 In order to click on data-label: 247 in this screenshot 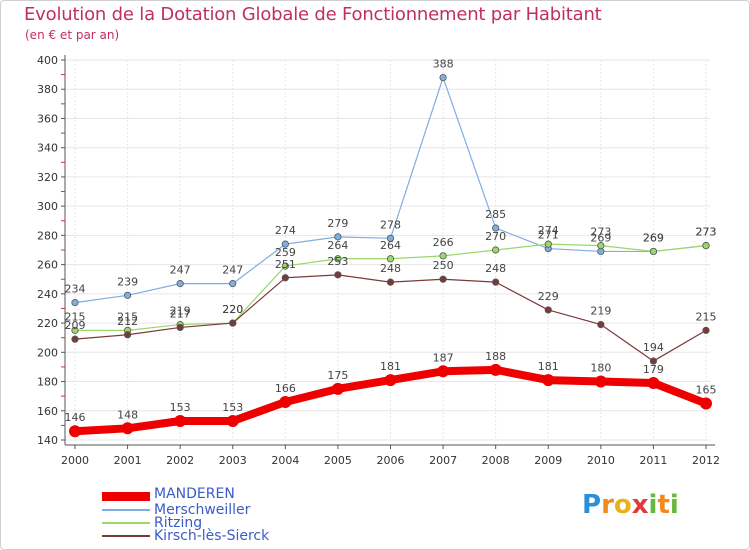, I will do `click(180, 270)`.